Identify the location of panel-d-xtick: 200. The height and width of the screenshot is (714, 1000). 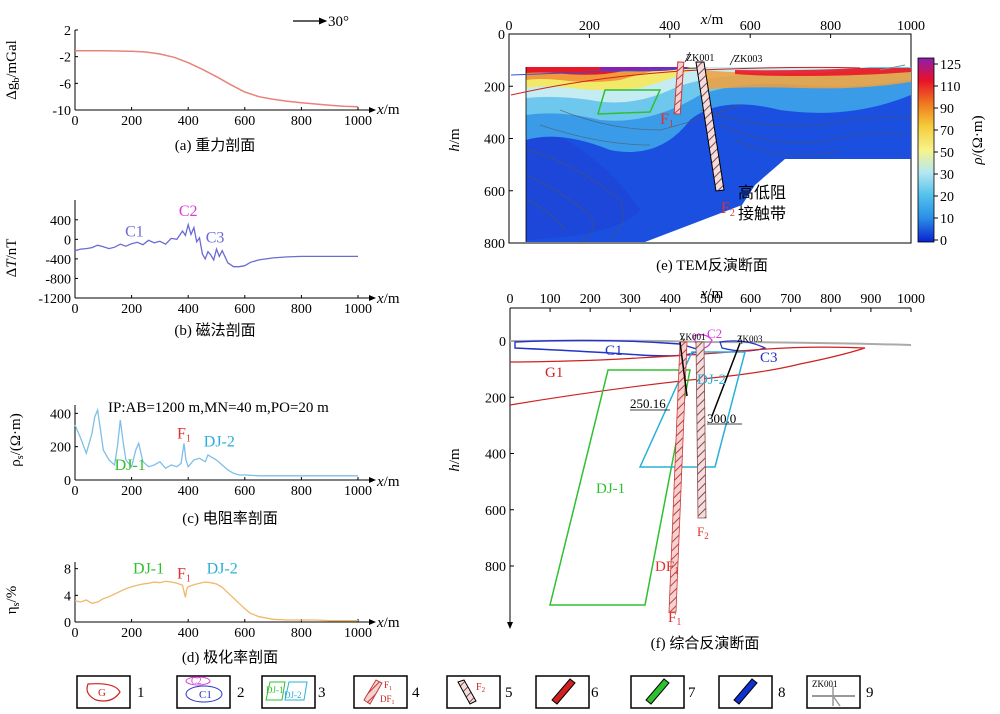
(131, 633).